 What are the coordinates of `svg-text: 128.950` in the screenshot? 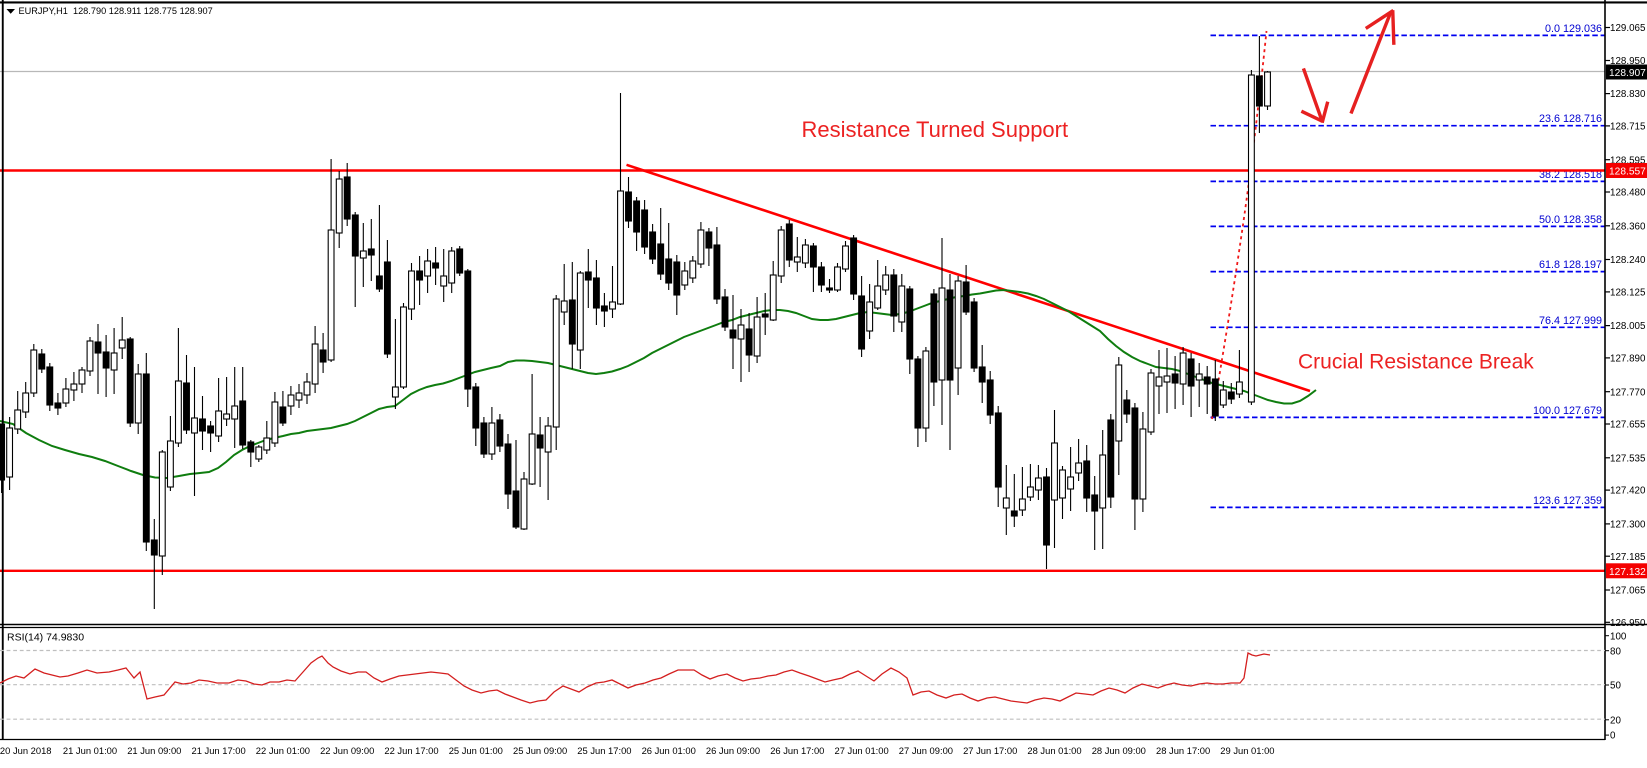 It's located at (1628, 61).